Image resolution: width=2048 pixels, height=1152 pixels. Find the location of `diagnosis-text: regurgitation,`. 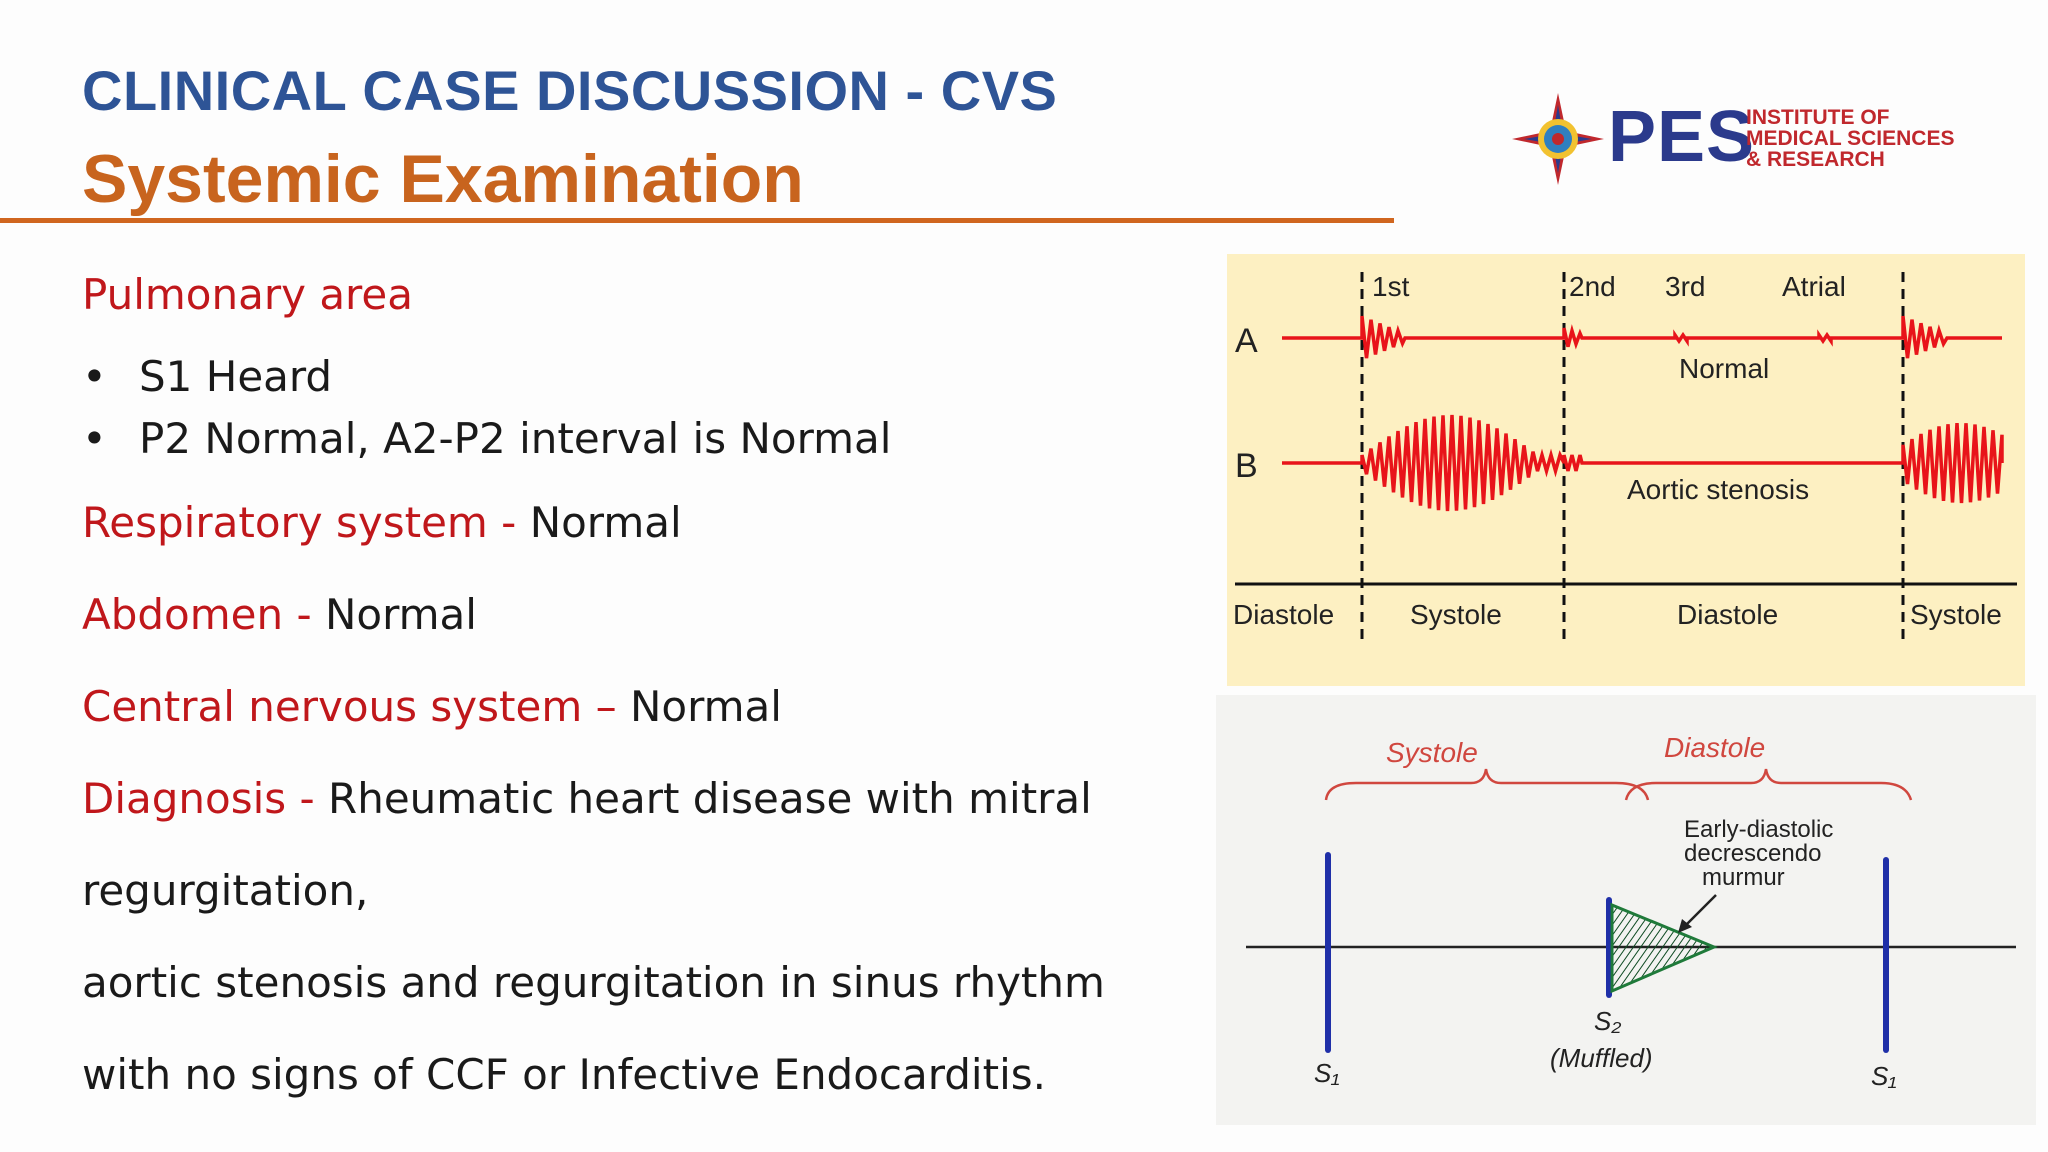

diagnosis-text: regurgitation, is located at coordinates (225, 890).